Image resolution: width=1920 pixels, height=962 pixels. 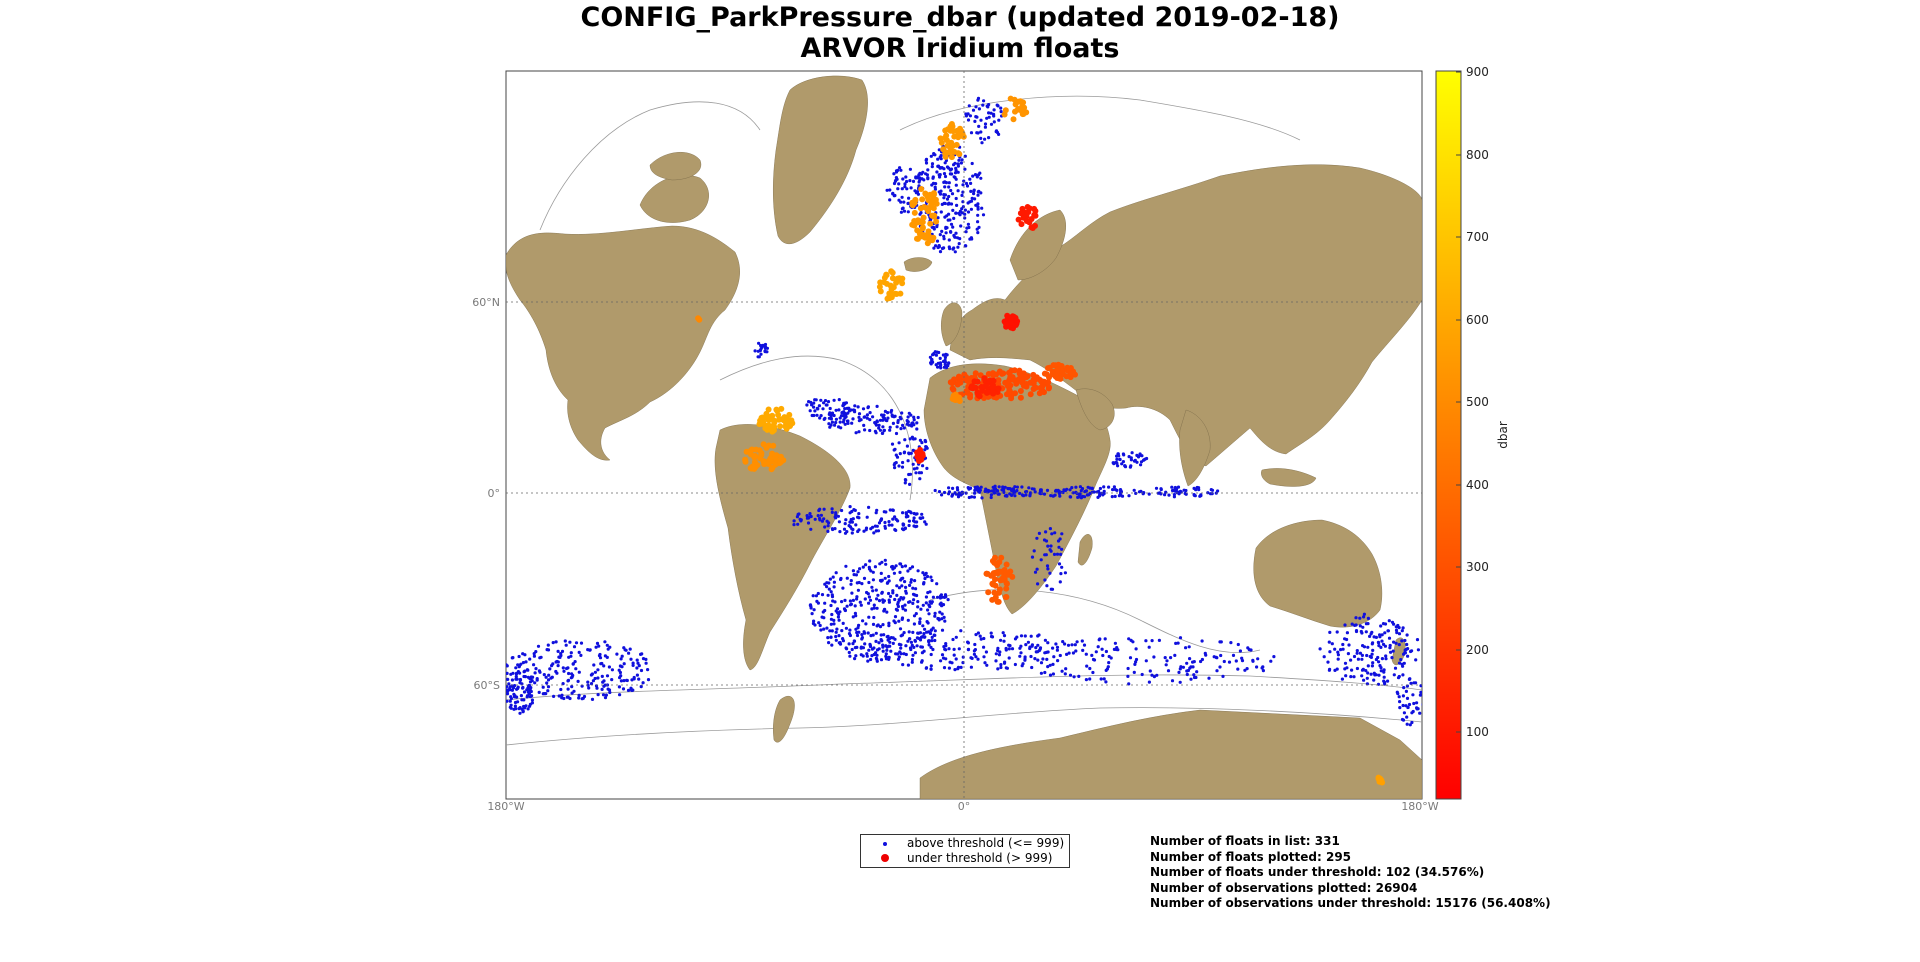 I want to click on land-madagascar, so click(x=1085, y=550).